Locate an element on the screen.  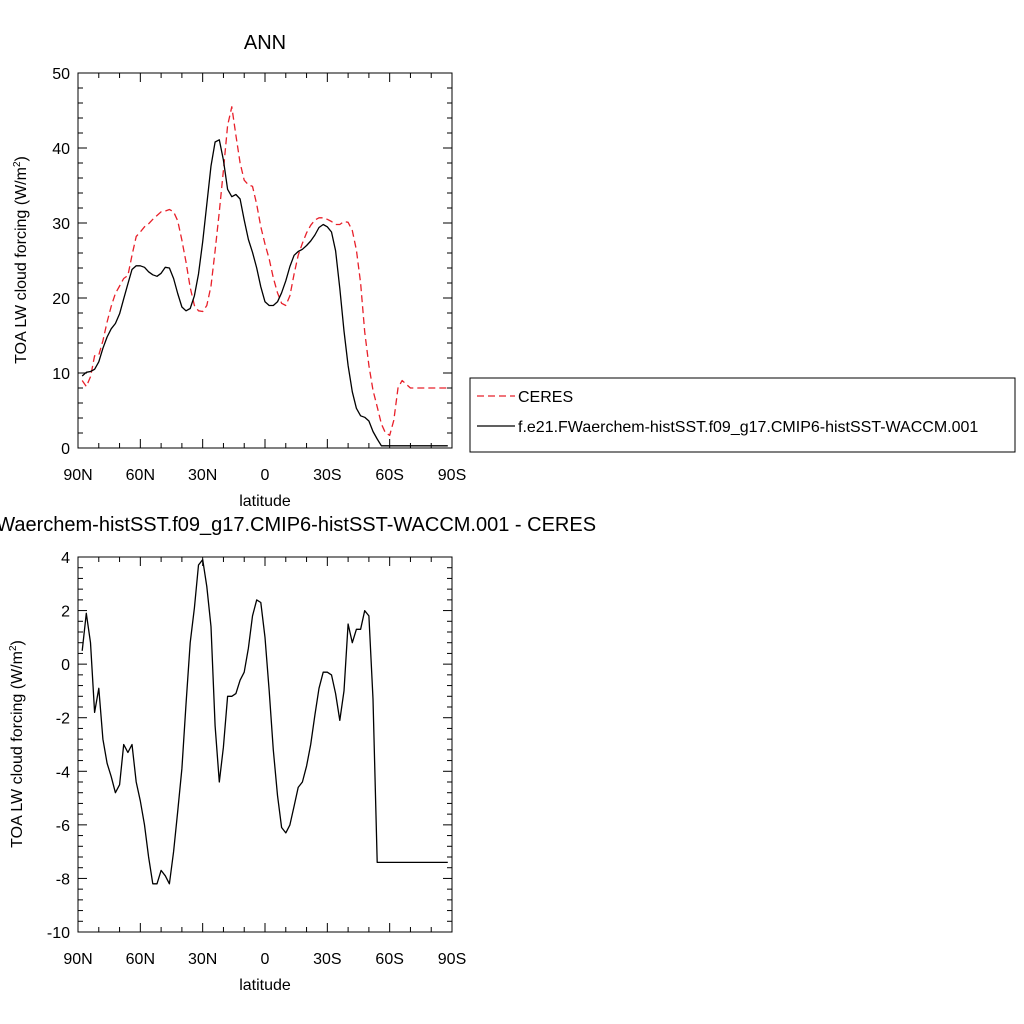
y-tick-label: 30 is located at coordinates (61, 224).